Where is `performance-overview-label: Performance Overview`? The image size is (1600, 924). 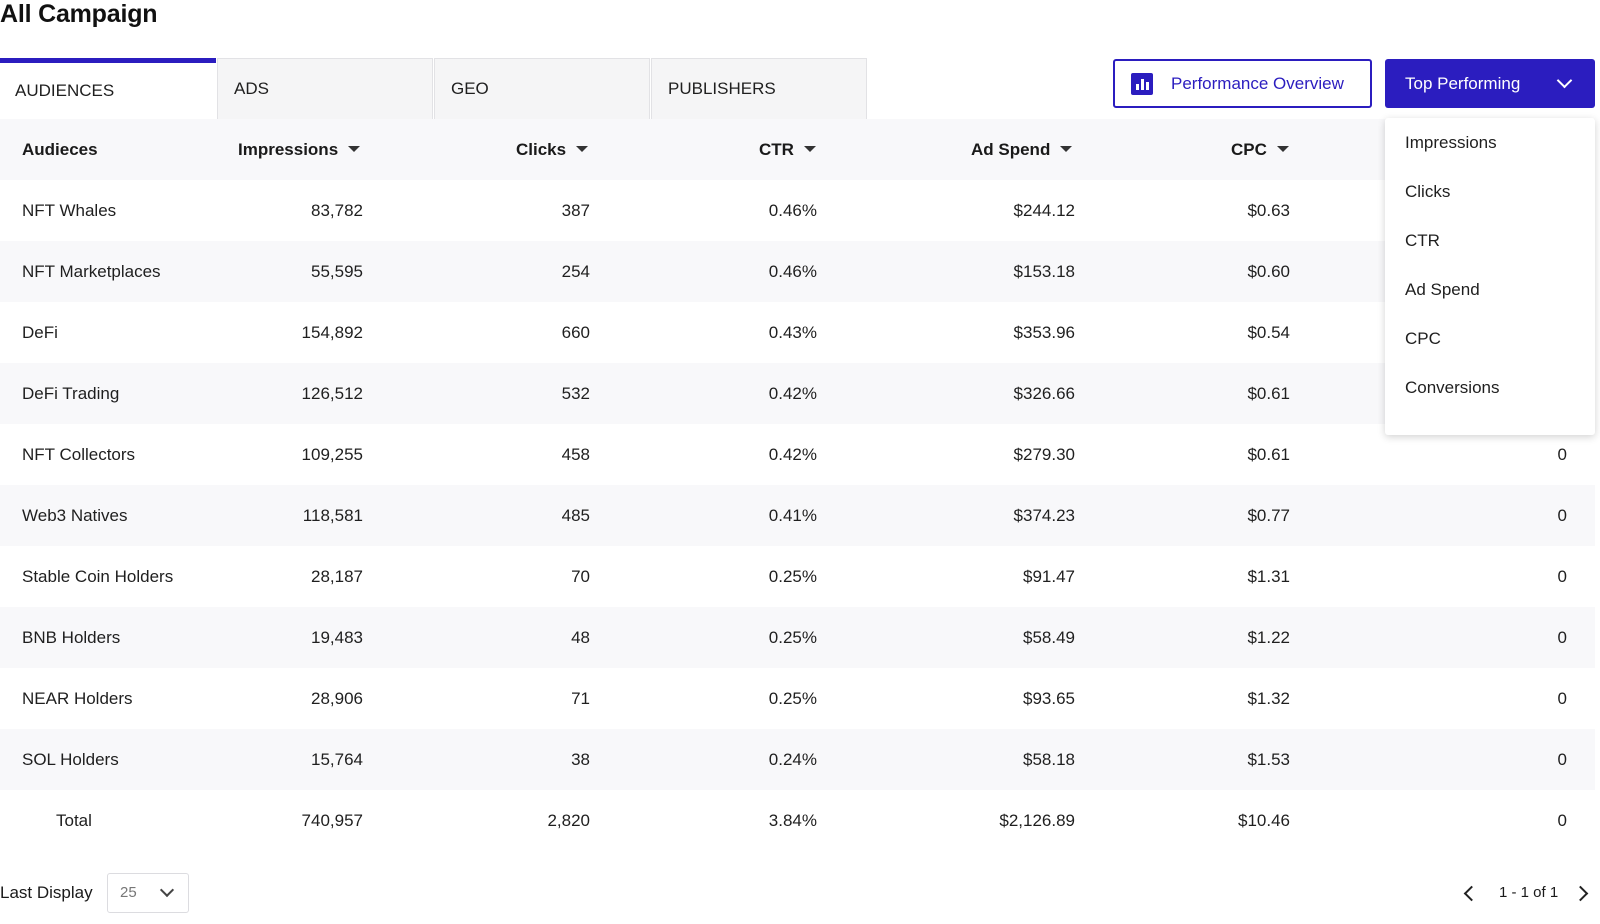 performance-overview-label: Performance Overview is located at coordinates (1257, 83).